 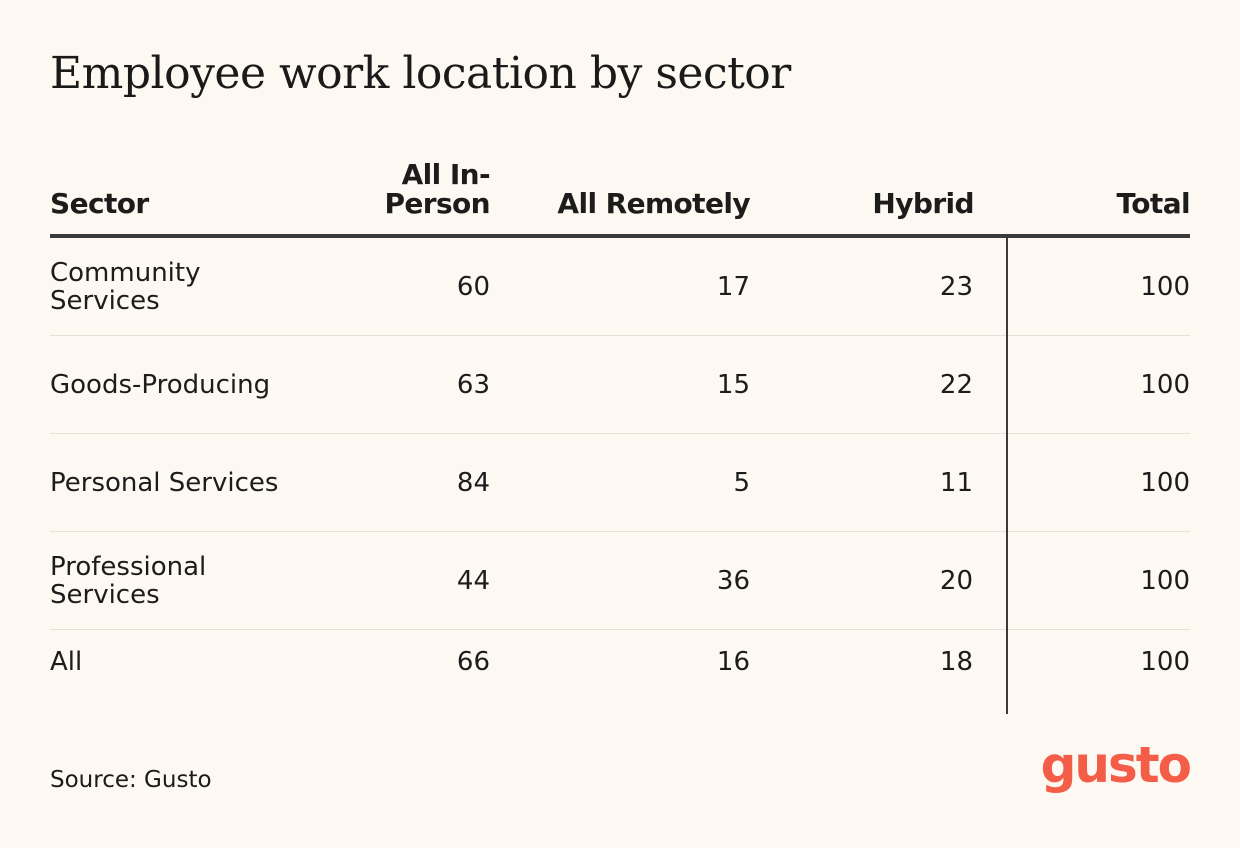 I want to click on table-row: Professional Services 44 36 20 100, so click(x=620, y=580).